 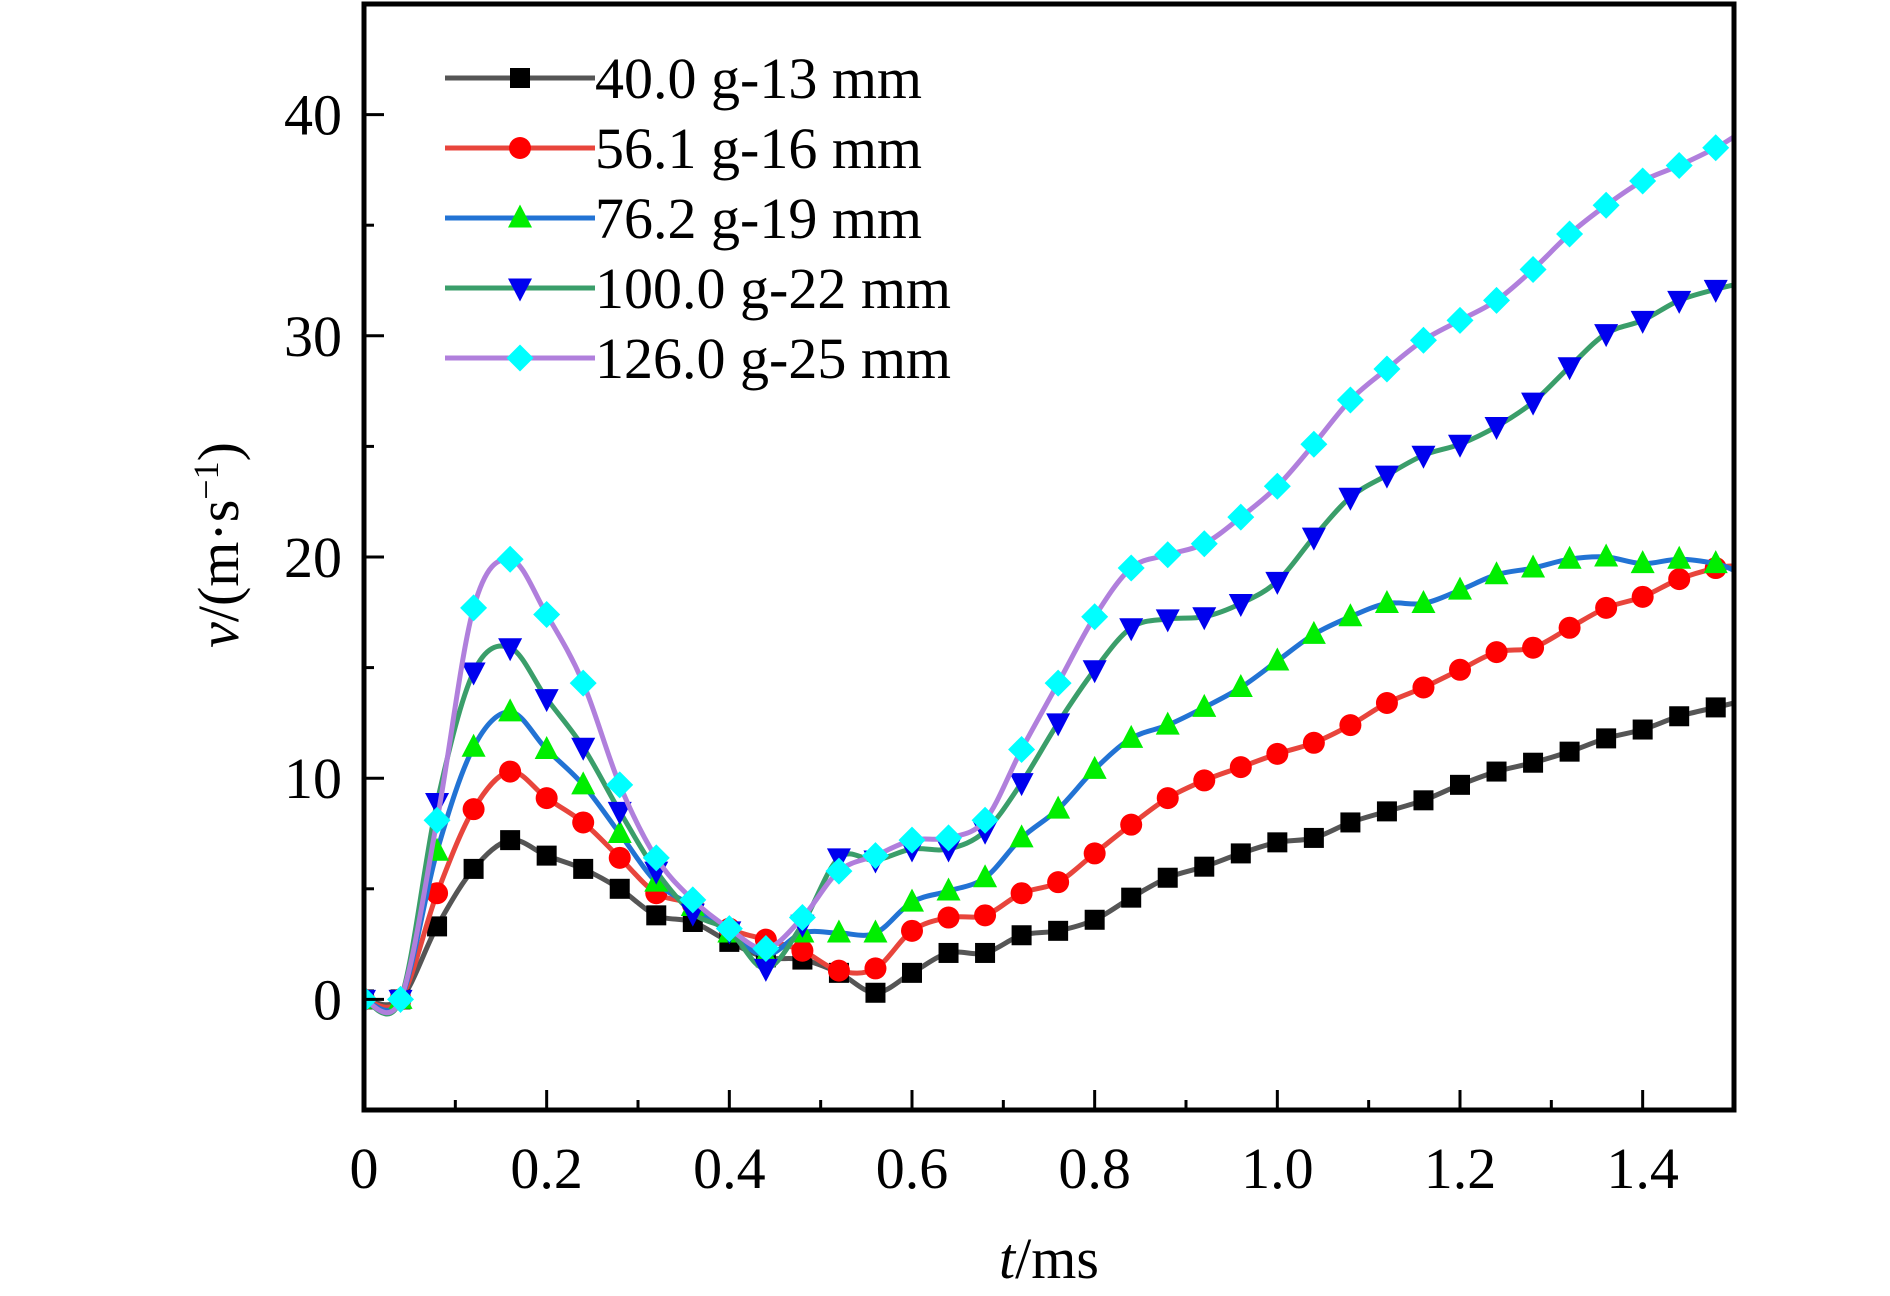 I want to click on x-axis-ticks: 0 0.2 0.4 0.6 0.8 1.0 1.2 1.4, so click(x=1014, y=1145).